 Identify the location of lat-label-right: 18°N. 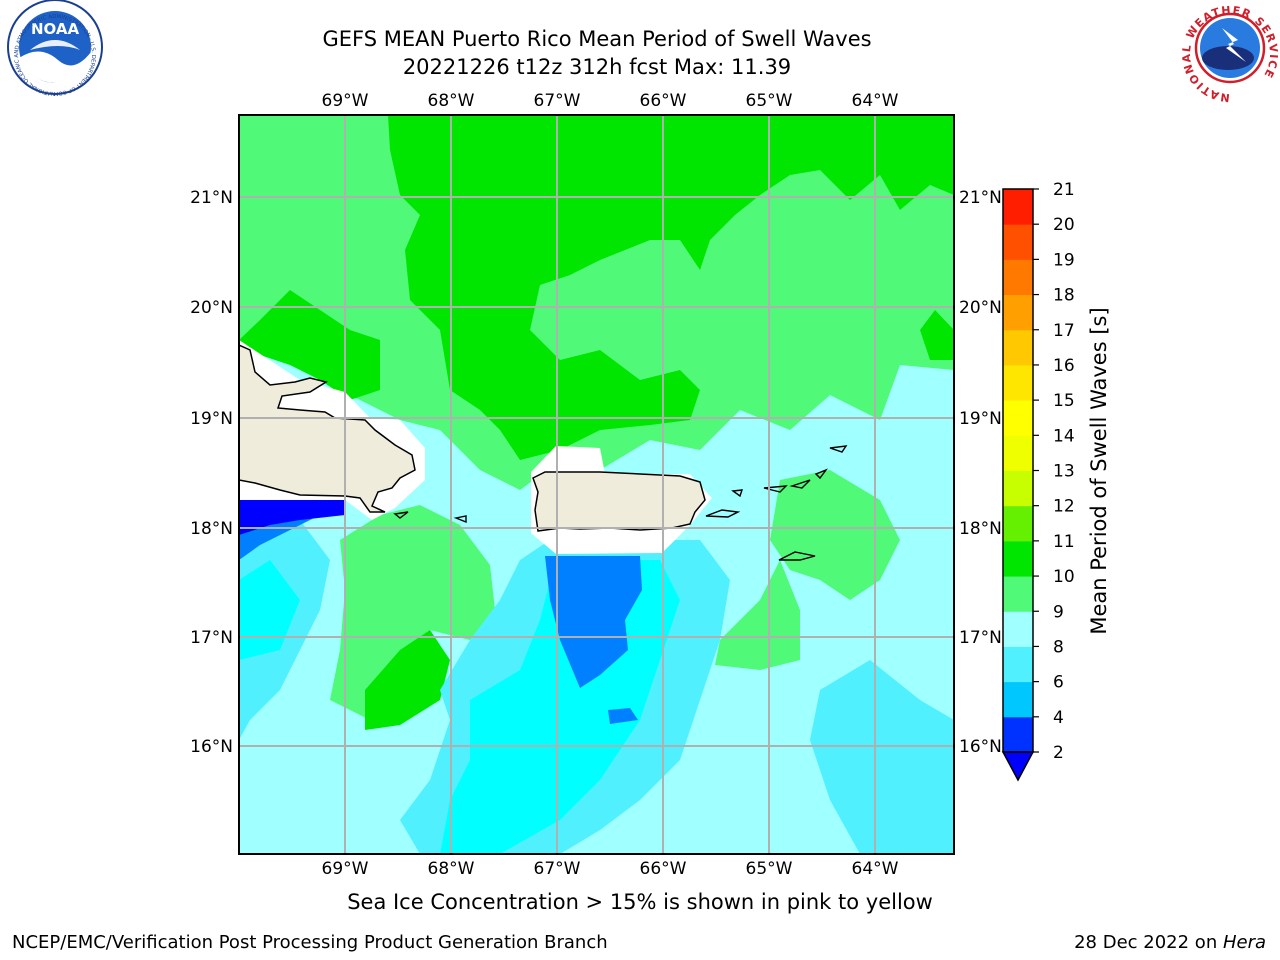
(980, 529).